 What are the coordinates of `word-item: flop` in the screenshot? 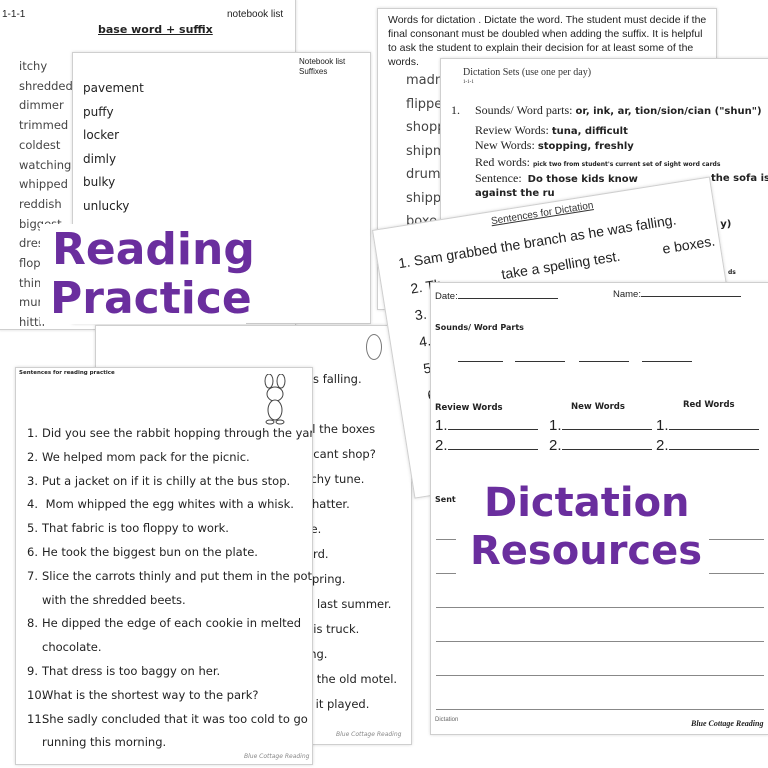 It's located at (30, 263).